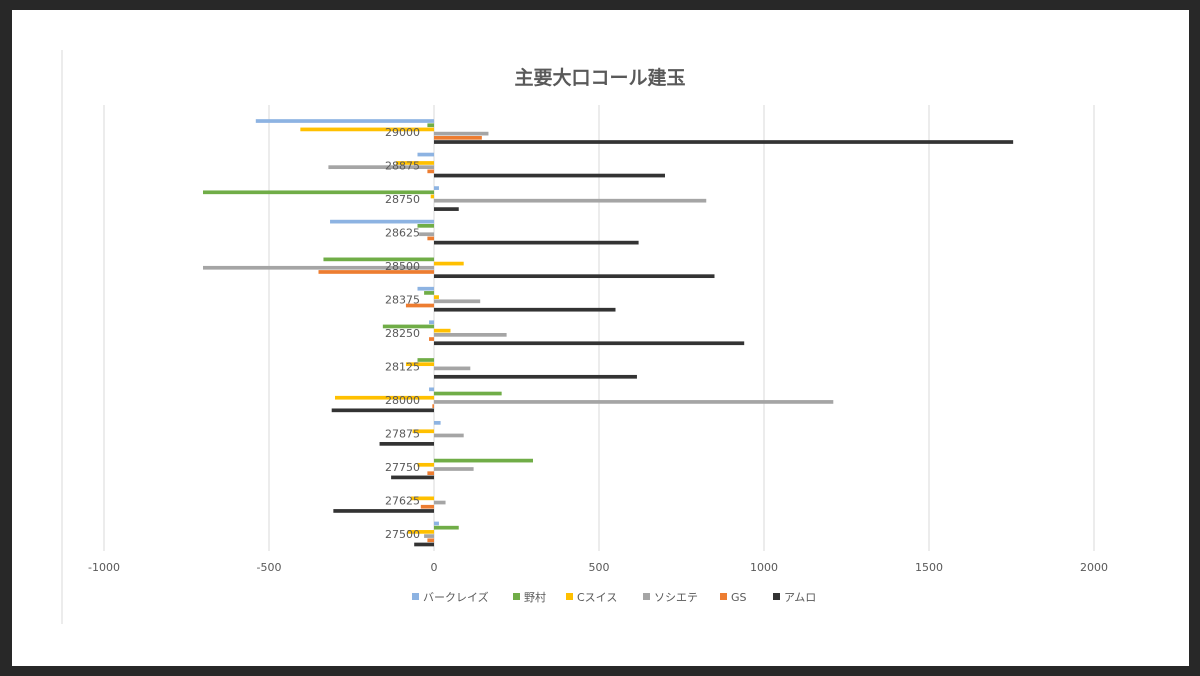 This screenshot has width=1200, height=676. I want to click on chart-title: 主要大口コール建玉, so click(599, 77).